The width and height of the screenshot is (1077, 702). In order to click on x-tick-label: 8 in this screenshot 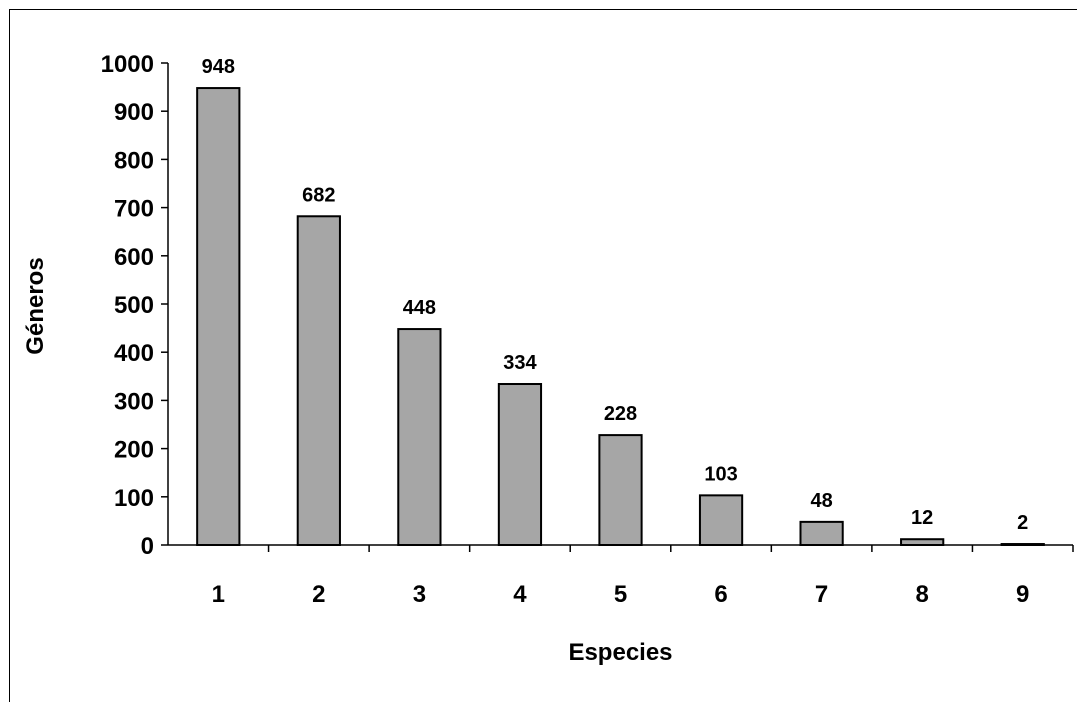, I will do `click(921, 594)`.